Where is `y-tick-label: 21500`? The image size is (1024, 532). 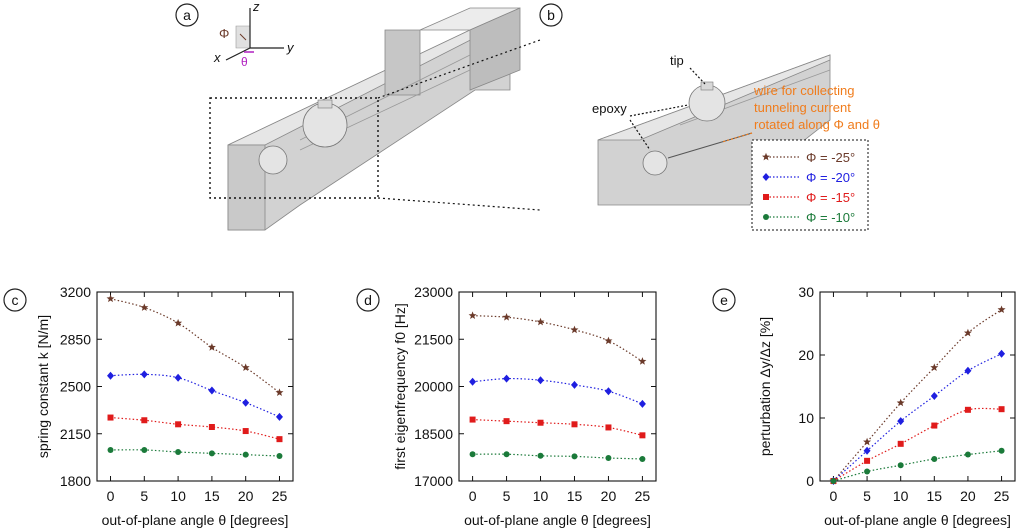 y-tick-label: 21500 is located at coordinates (433, 339).